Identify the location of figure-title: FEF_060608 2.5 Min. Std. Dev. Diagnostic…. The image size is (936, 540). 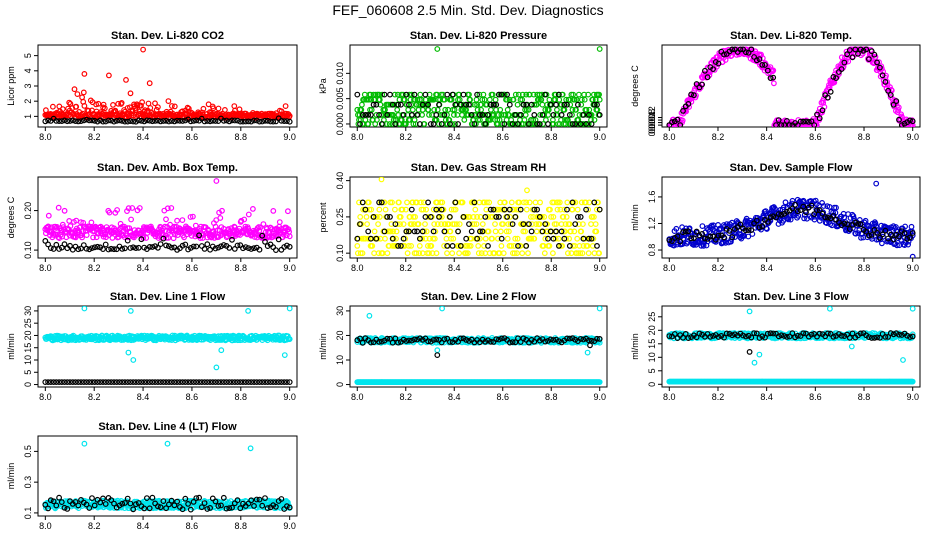
(467, 10).